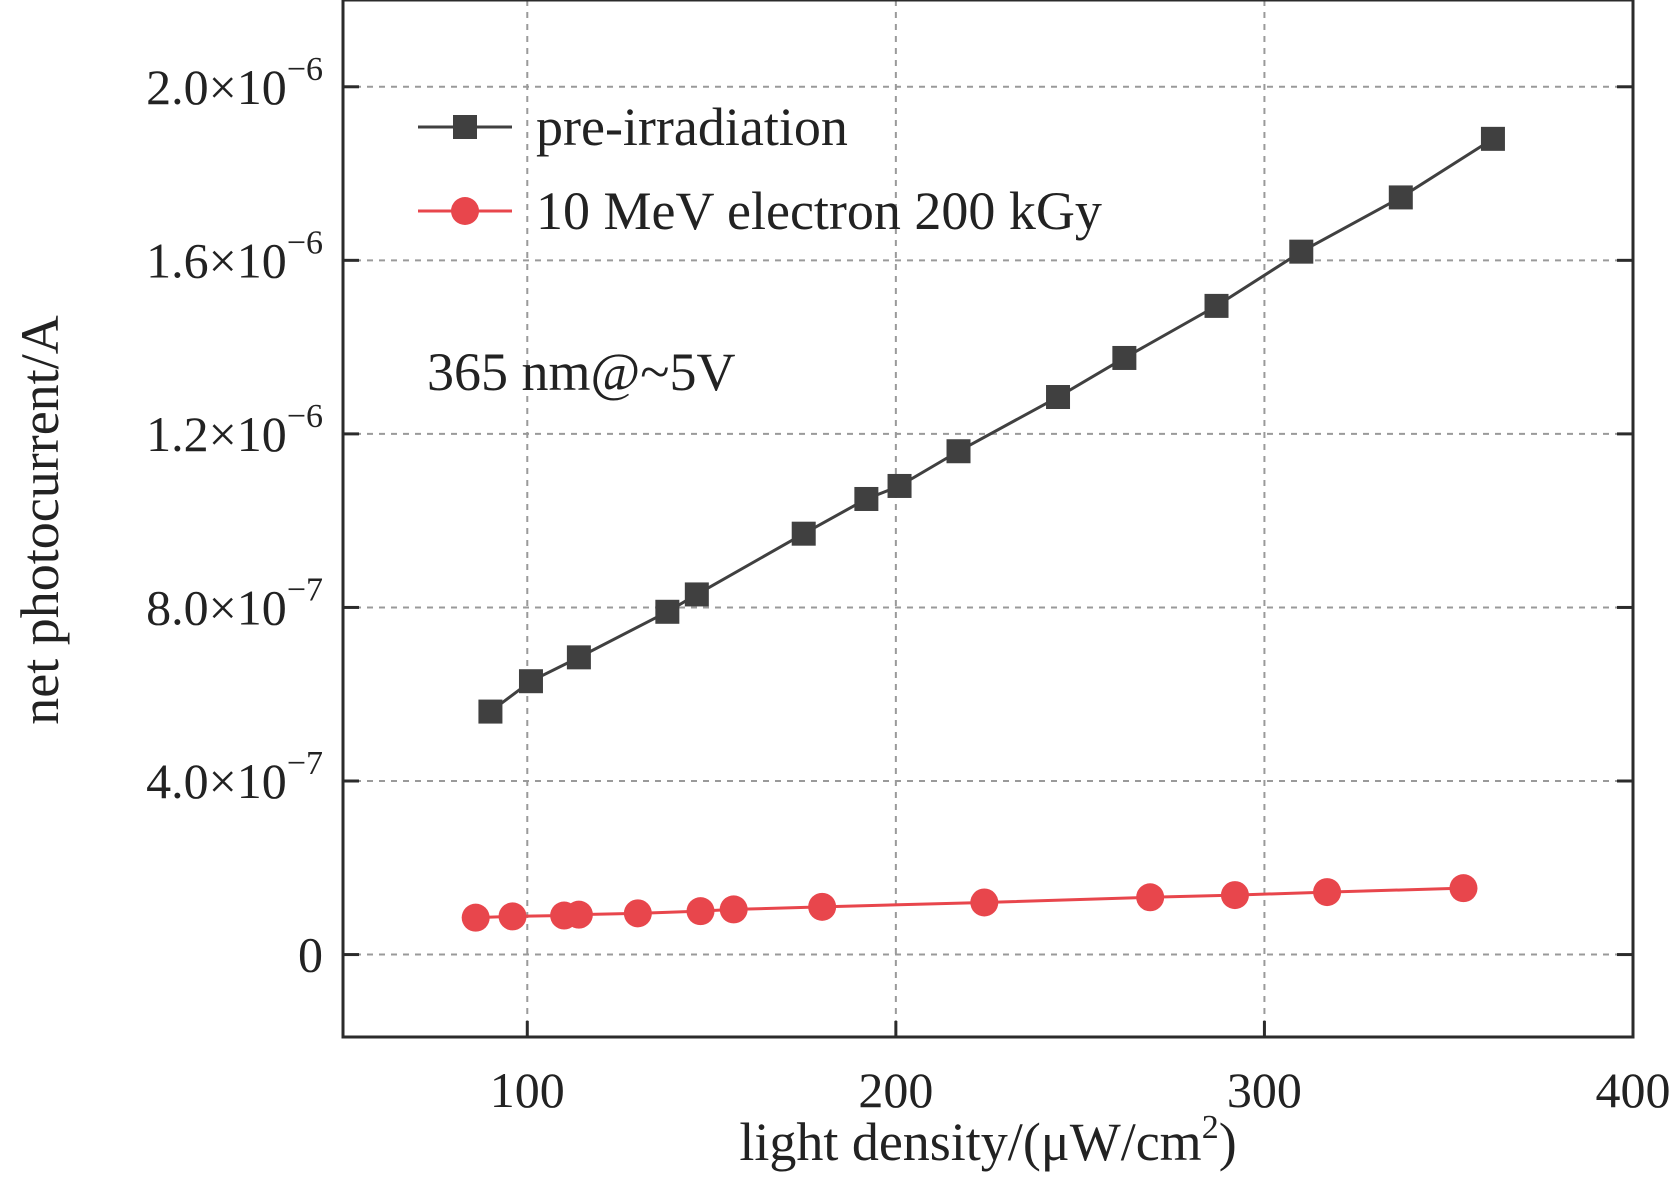 The height and width of the screenshot is (1203, 1677). What do you see at coordinates (581, 372) in the screenshot?
I see `annotation-text: 365 nm@~5V` at bounding box center [581, 372].